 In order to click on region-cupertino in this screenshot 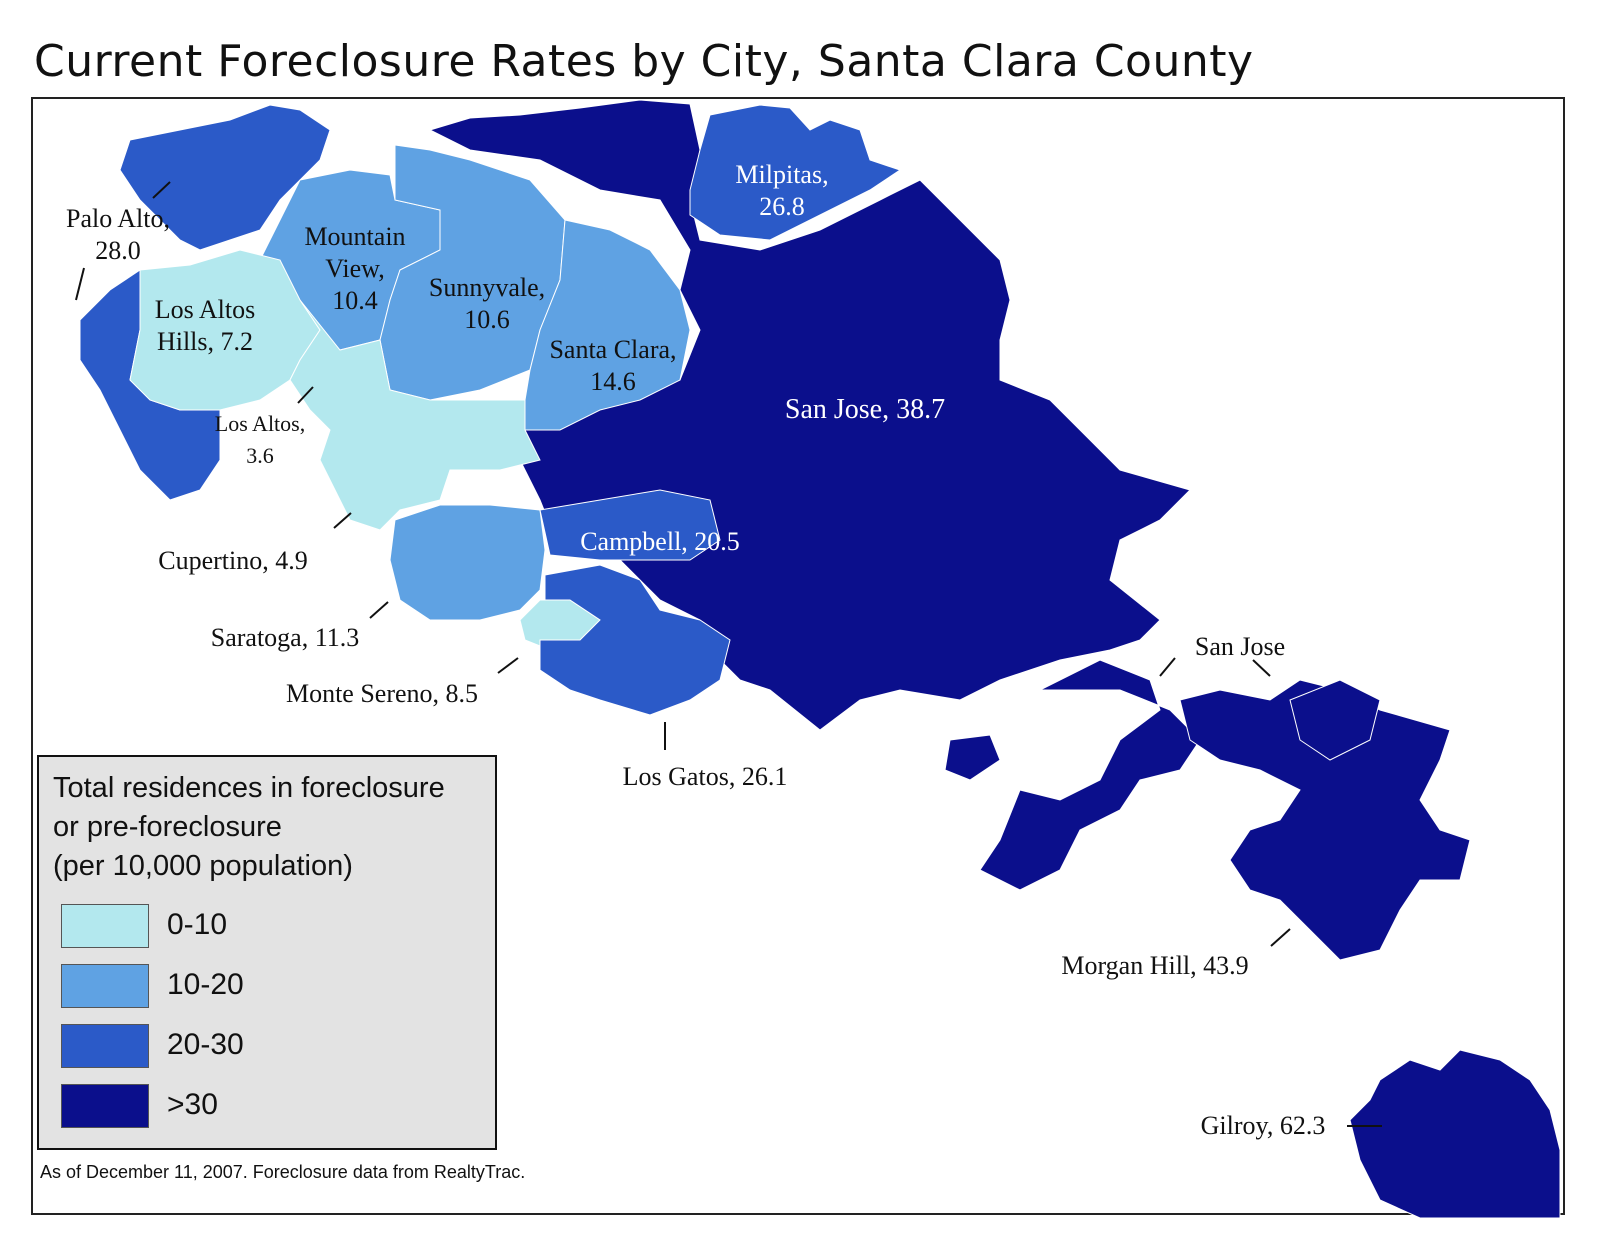, I will do `click(415, 415)`.